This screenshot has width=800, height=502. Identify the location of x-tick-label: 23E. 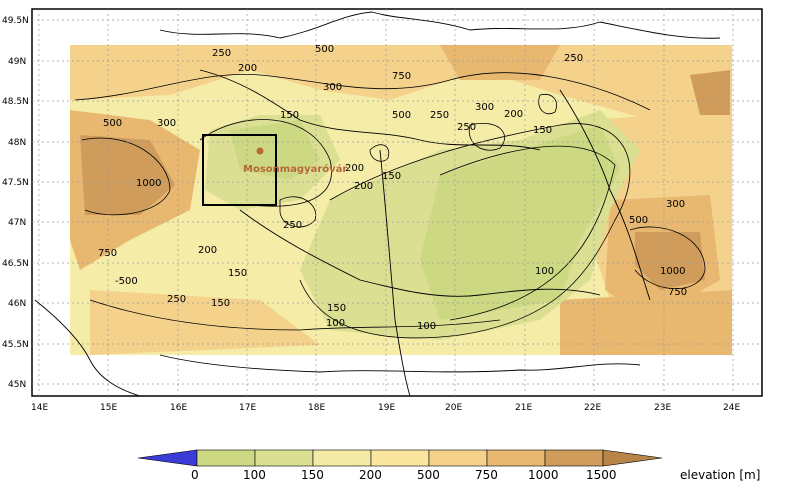
(662, 408).